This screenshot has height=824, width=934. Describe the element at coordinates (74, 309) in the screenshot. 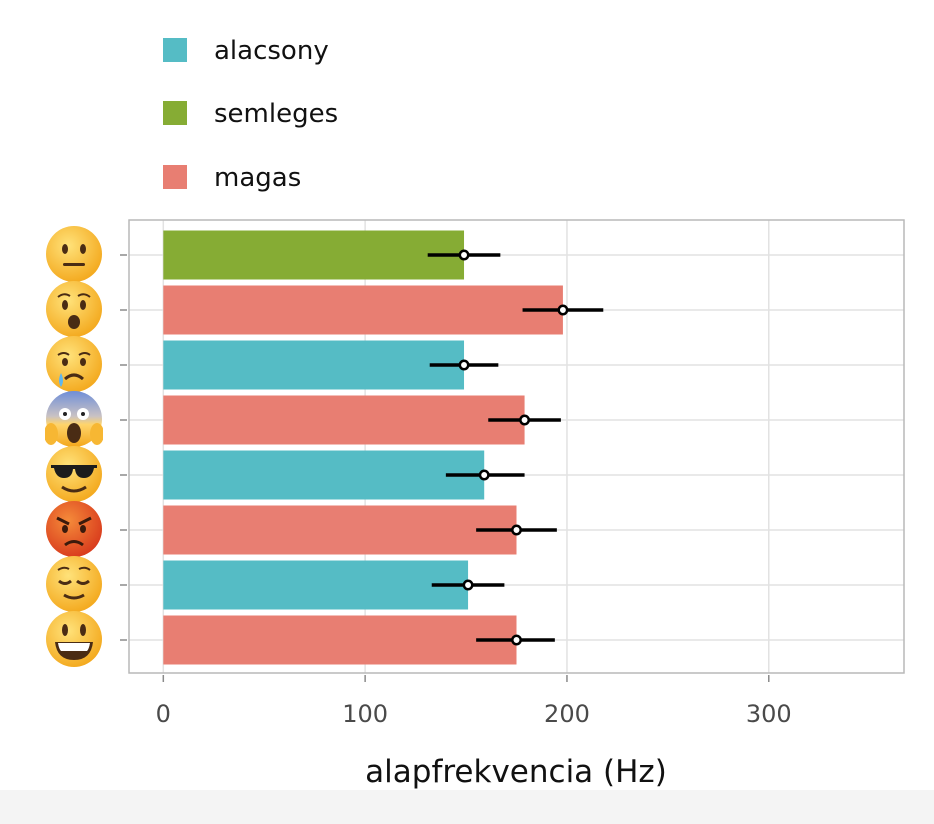

I see `hushed-face-emoji` at that location.